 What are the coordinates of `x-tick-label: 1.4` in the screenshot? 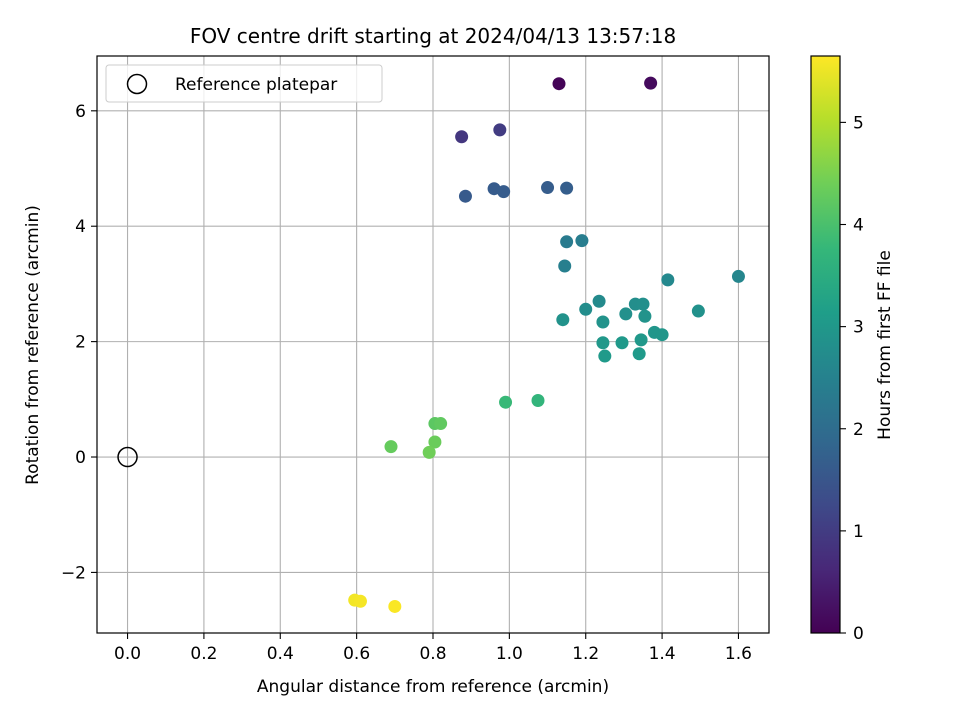 It's located at (662, 654).